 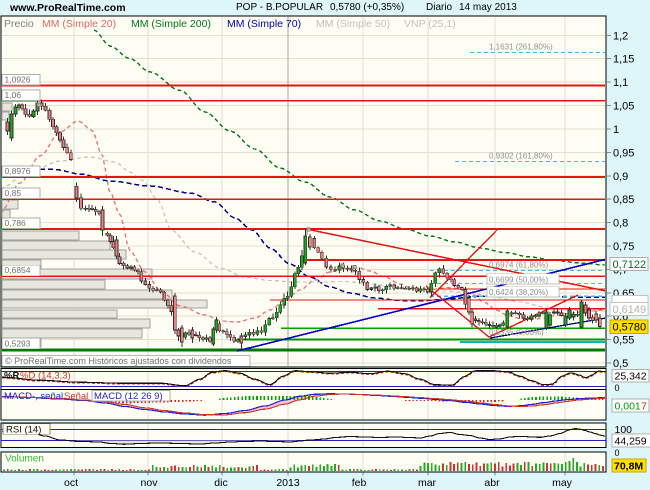 What do you see at coordinates (33, 396) in the screenshot?
I see `svg-text: MACD-, señal` at bounding box center [33, 396].